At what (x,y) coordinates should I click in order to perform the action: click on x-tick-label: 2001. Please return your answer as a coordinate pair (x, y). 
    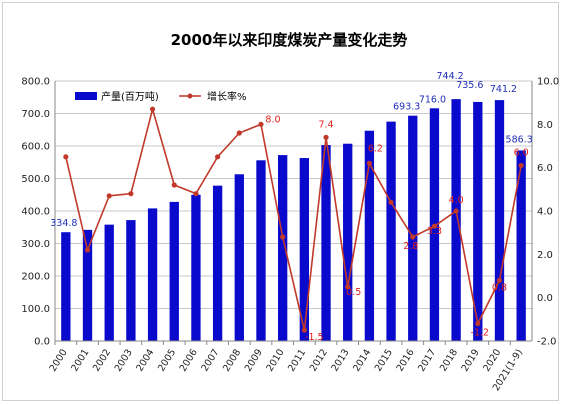
    Looking at the image, I should click on (80, 360).